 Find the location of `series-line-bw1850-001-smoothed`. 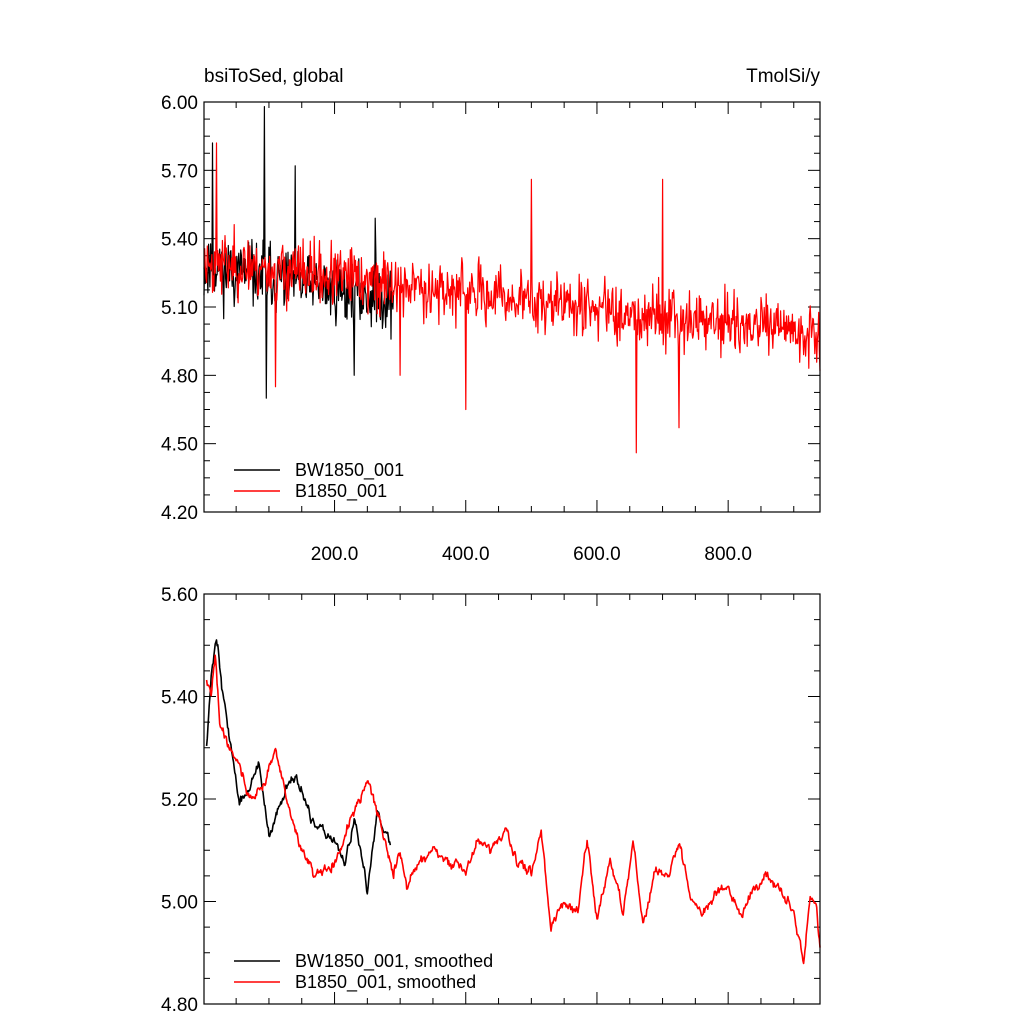

series-line-bw1850-001-smoothed is located at coordinates (298, 767).